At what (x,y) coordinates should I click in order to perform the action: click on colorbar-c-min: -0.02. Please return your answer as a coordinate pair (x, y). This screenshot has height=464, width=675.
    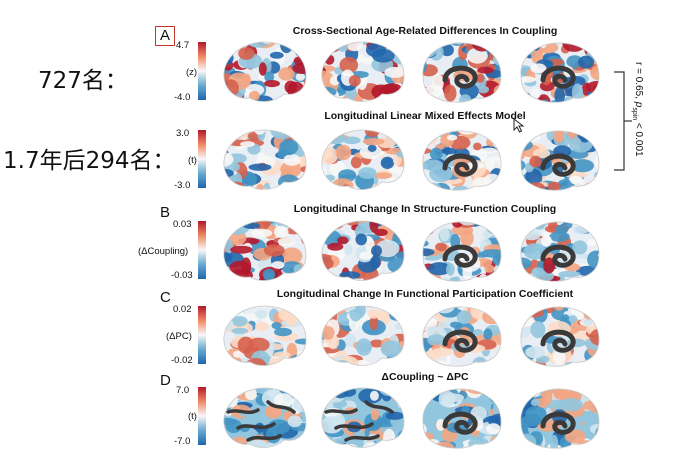
    Looking at the image, I should click on (182, 360).